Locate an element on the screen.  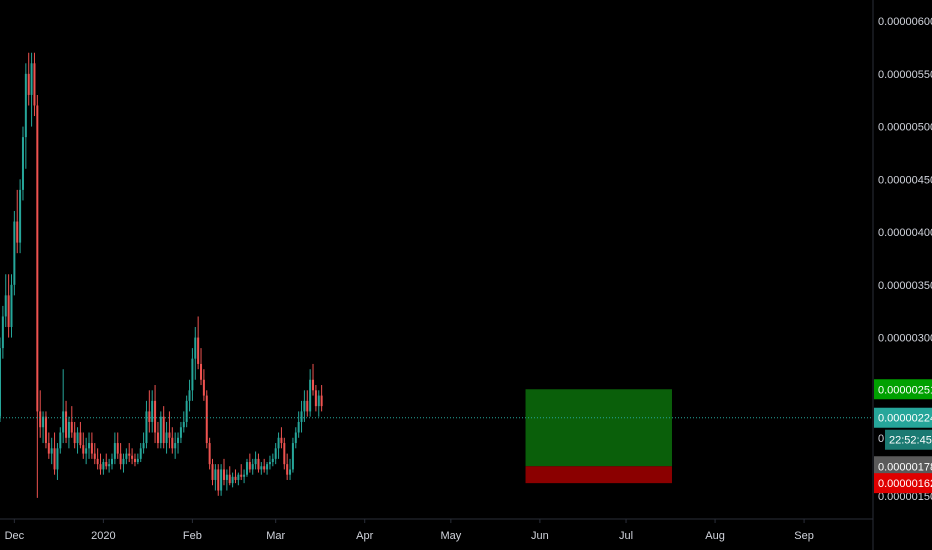
current-price-label-bg is located at coordinates (903, 417).